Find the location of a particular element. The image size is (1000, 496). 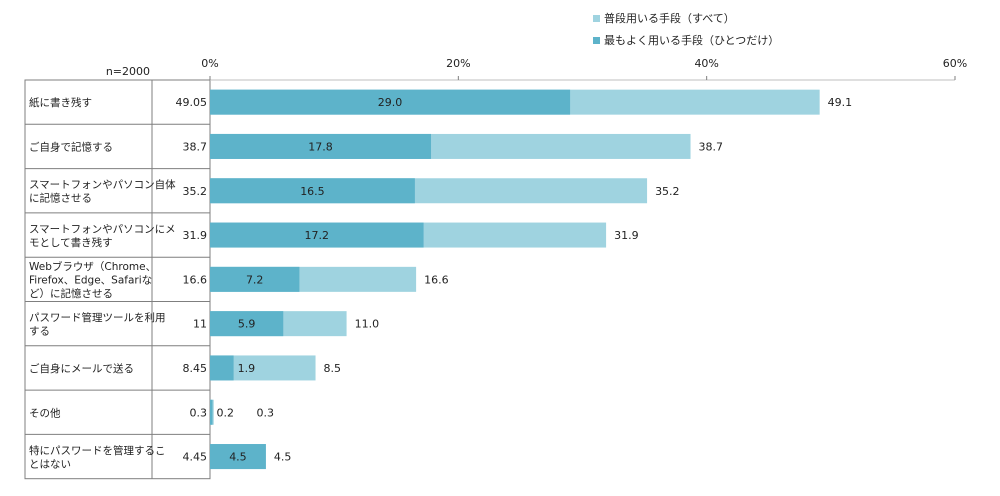

data-label-all: 11.0 is located at coordinates (367, 324).